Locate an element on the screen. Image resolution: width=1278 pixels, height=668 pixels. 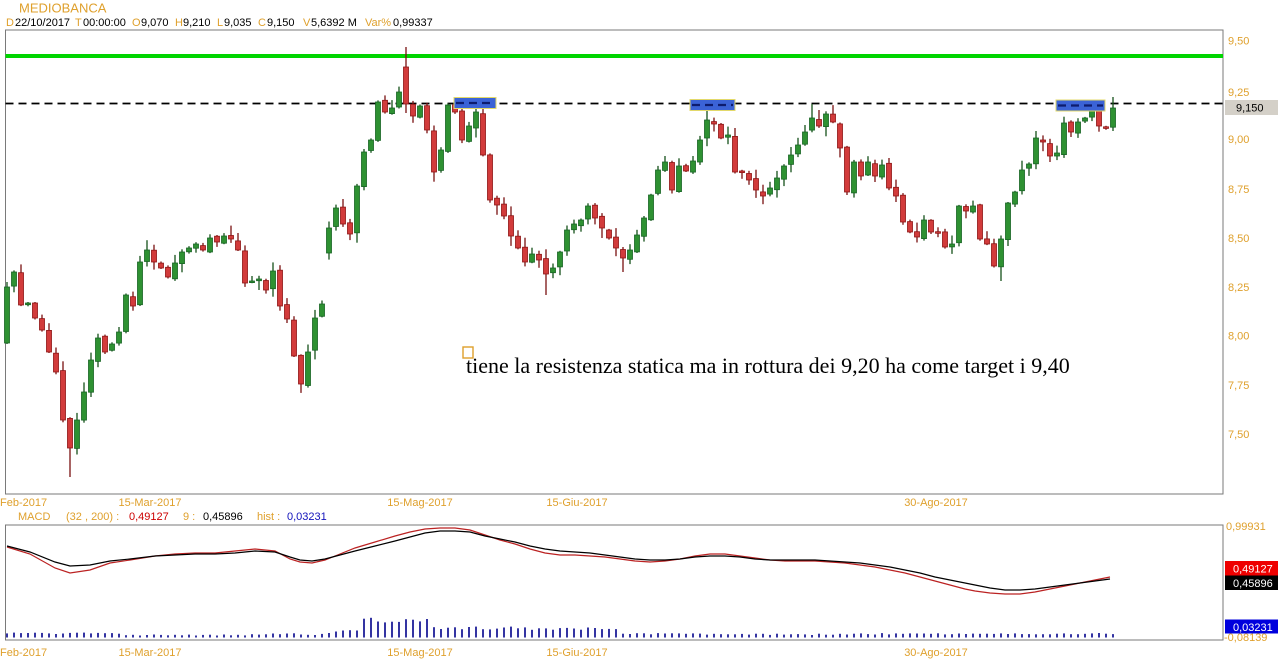
svg-text: 9,00 is located at coordinates (1238, 140).